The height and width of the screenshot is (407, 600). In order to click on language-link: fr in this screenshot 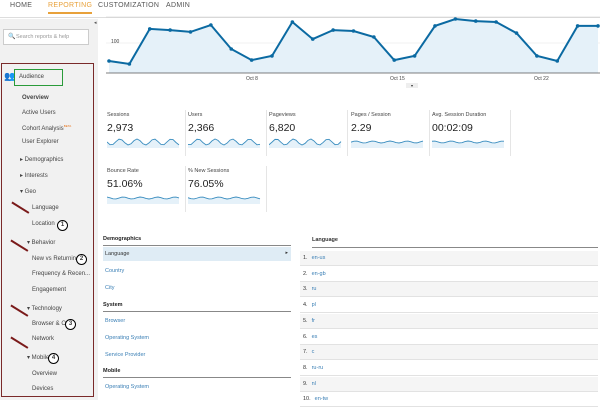, I will do `click(313, 320)`.